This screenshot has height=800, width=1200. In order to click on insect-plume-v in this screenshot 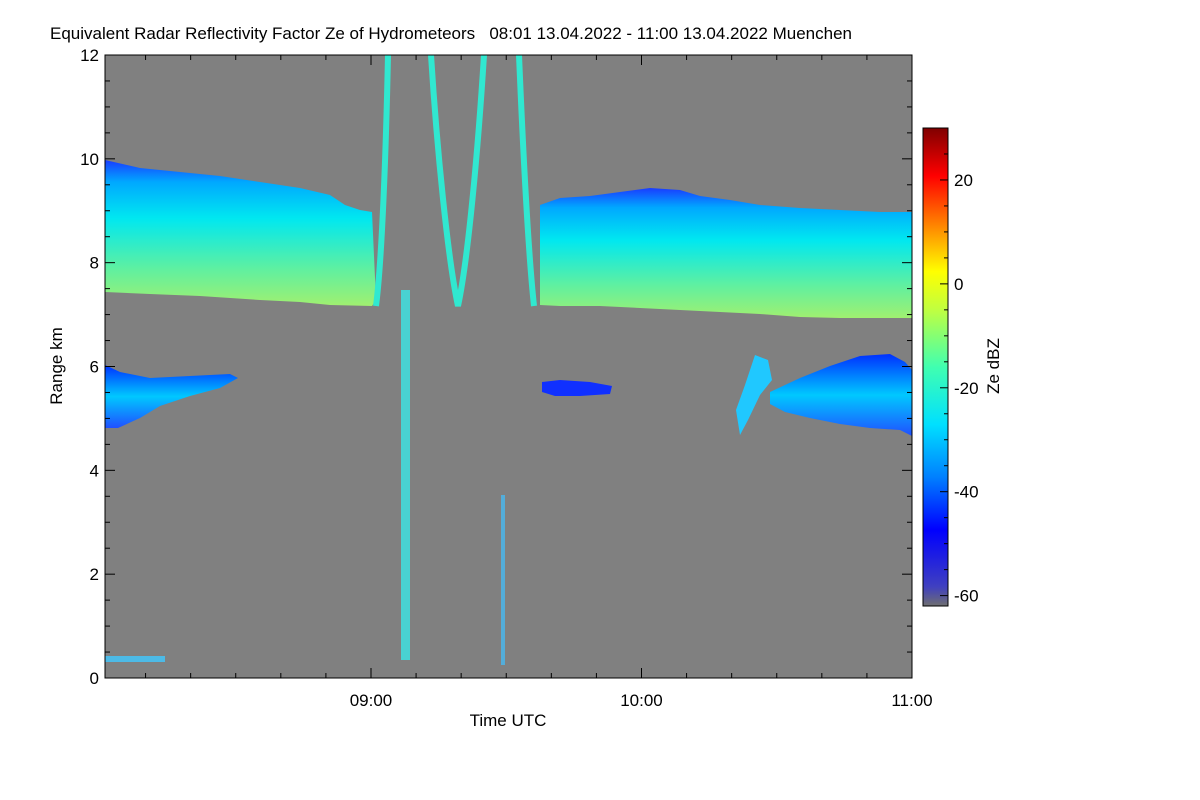, I will do `click(457, 181)`.